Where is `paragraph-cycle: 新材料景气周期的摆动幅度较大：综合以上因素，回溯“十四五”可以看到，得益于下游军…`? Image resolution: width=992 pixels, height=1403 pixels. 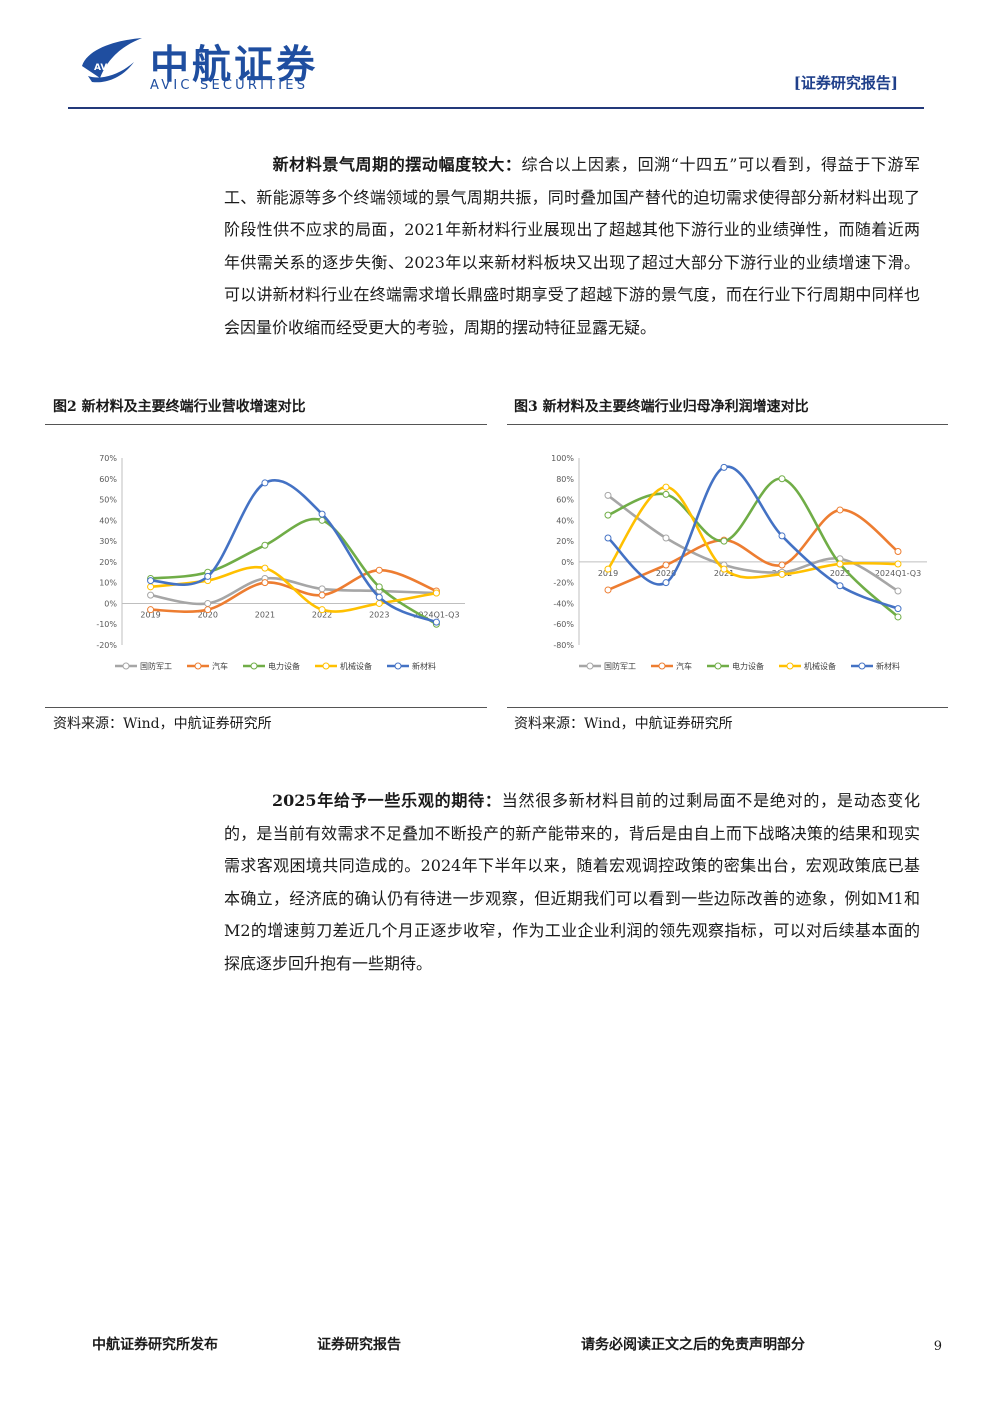
paragraph-cycle: 新材料景气周期的摆动幅度较大：综合以上因素，回溯“十四五”可以看到，得益于下游军… is located at coordinates (572, 247).